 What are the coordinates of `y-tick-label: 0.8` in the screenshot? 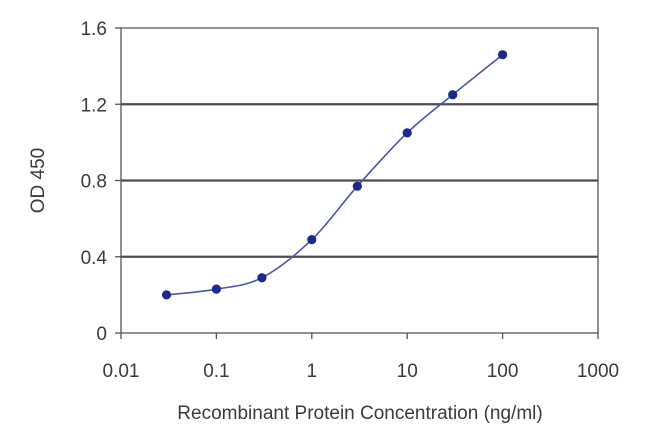 It's located at (94, 182).